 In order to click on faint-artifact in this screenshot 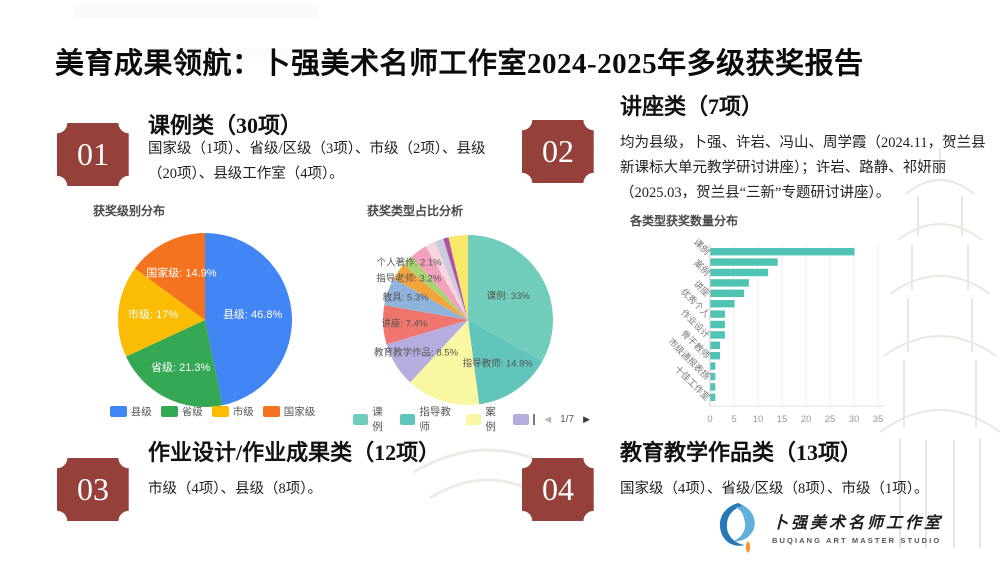, I will do `click(196, 11)`.